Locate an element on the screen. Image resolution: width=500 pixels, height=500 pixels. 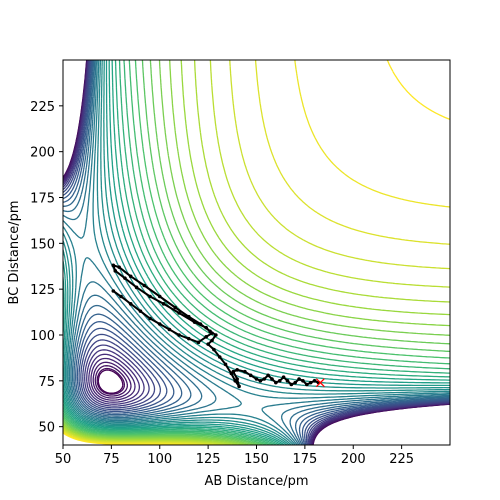
x-tick-label: 50 is located at coordinates (63, 459).